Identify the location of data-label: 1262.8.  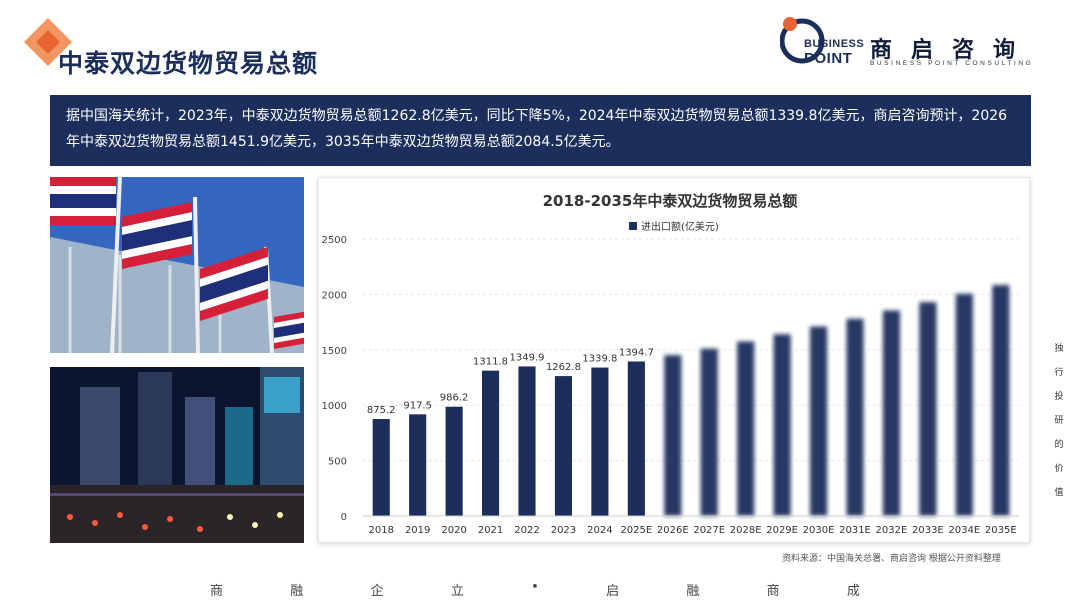
(563, 367).